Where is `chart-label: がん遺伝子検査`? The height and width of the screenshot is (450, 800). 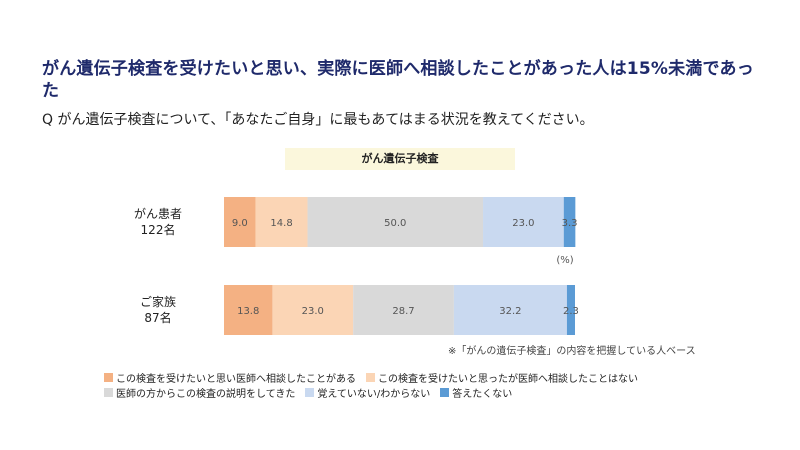 chart-label: がん遺伝子検査 is located at coordinates (400, 159).